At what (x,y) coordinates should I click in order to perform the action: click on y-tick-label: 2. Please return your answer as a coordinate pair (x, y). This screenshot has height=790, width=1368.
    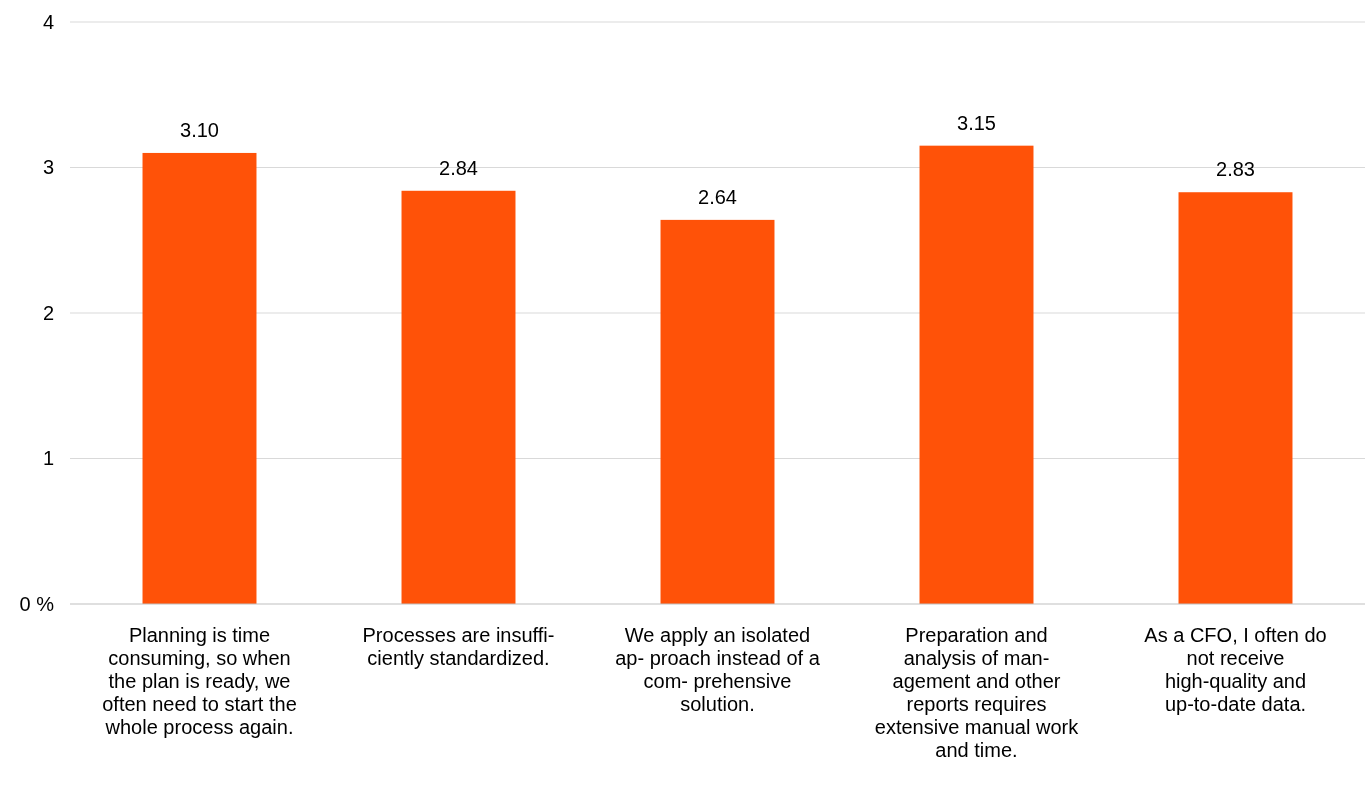
    Looking at the image, I should click on (48, 312).